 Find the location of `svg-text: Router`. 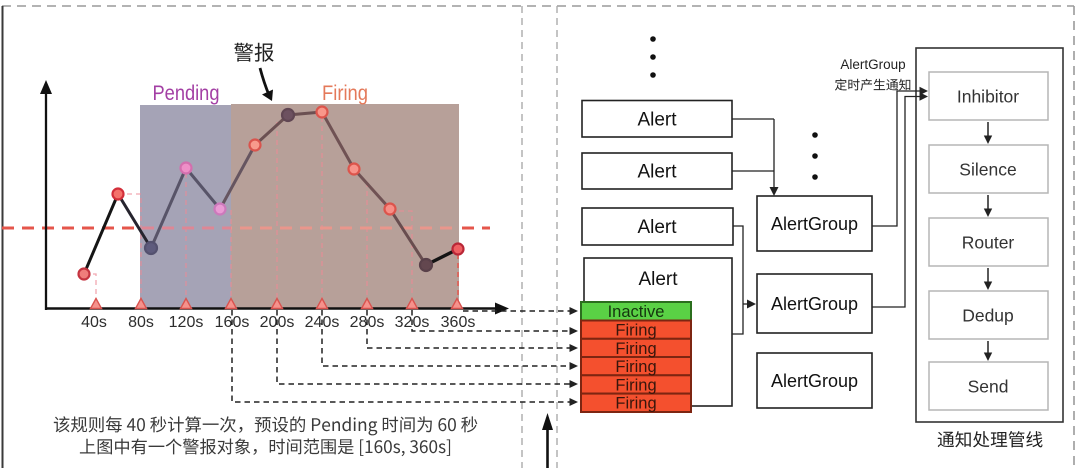

svg-text: Router is located at coordinates (988, 243).